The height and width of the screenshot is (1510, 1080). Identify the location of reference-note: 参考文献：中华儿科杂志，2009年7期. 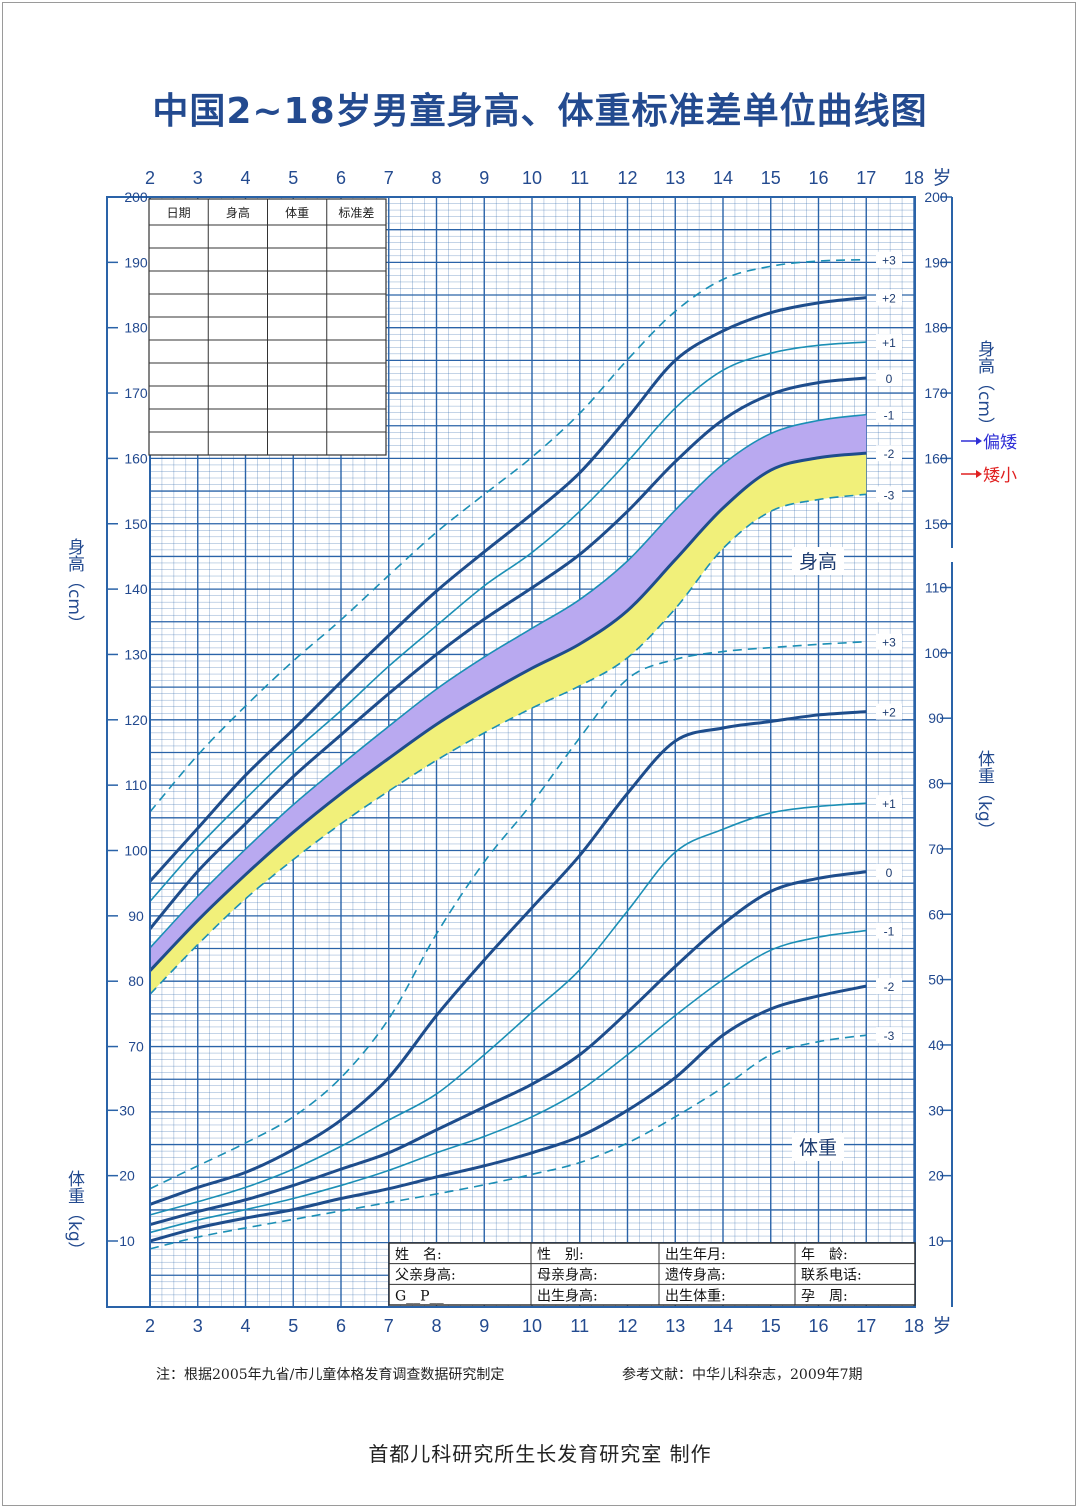
(742, 1375).